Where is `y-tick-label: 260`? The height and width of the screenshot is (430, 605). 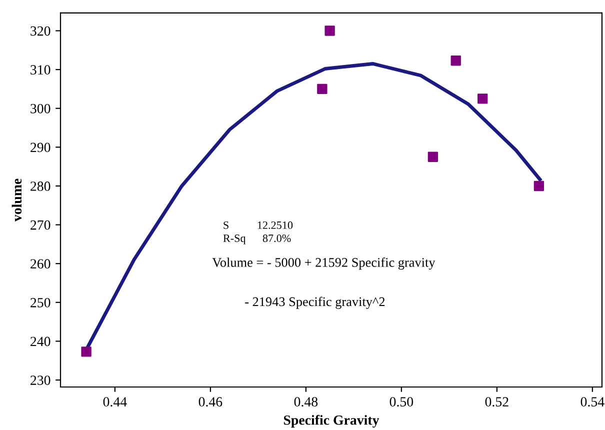 y-tick-label: 260 is located at coordinates (40, 264).